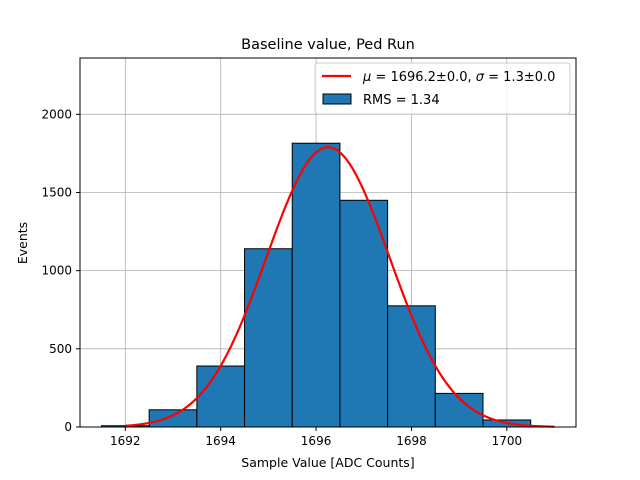 Image resolution: width=640 pixels, height=480 pixels. I want to click on y-tick-label: 1500, so click(56, 192).